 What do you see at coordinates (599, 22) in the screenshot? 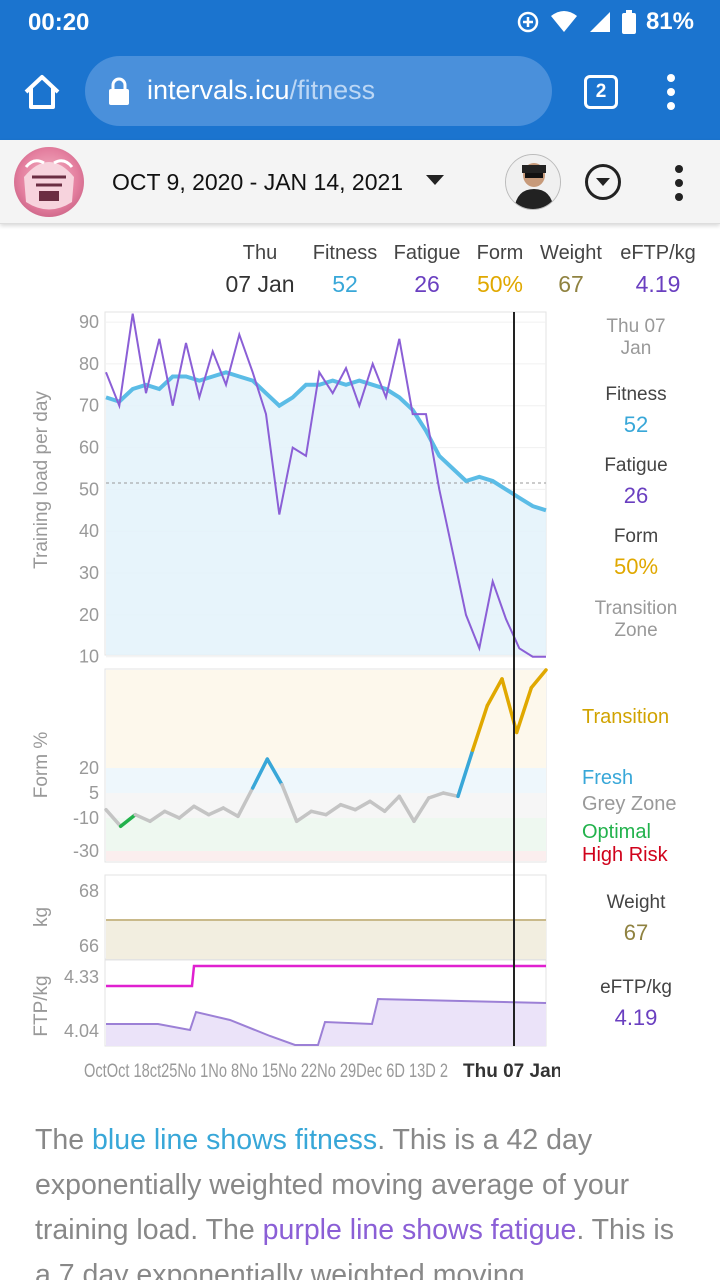
I see `signal-icon` at bounding box center [599, 22].